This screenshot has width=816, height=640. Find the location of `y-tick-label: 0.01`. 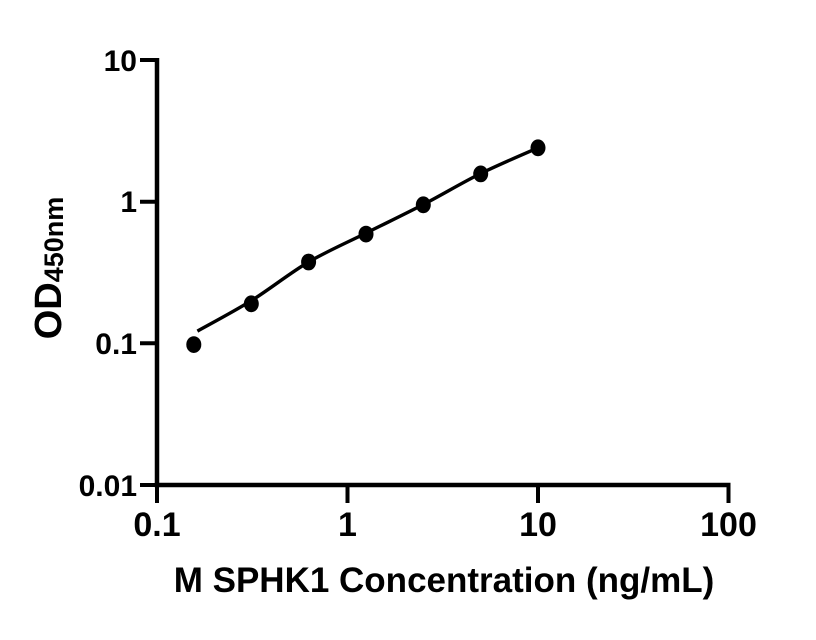

y-tick-label: 0.01 is located at coordinates (107, 486).